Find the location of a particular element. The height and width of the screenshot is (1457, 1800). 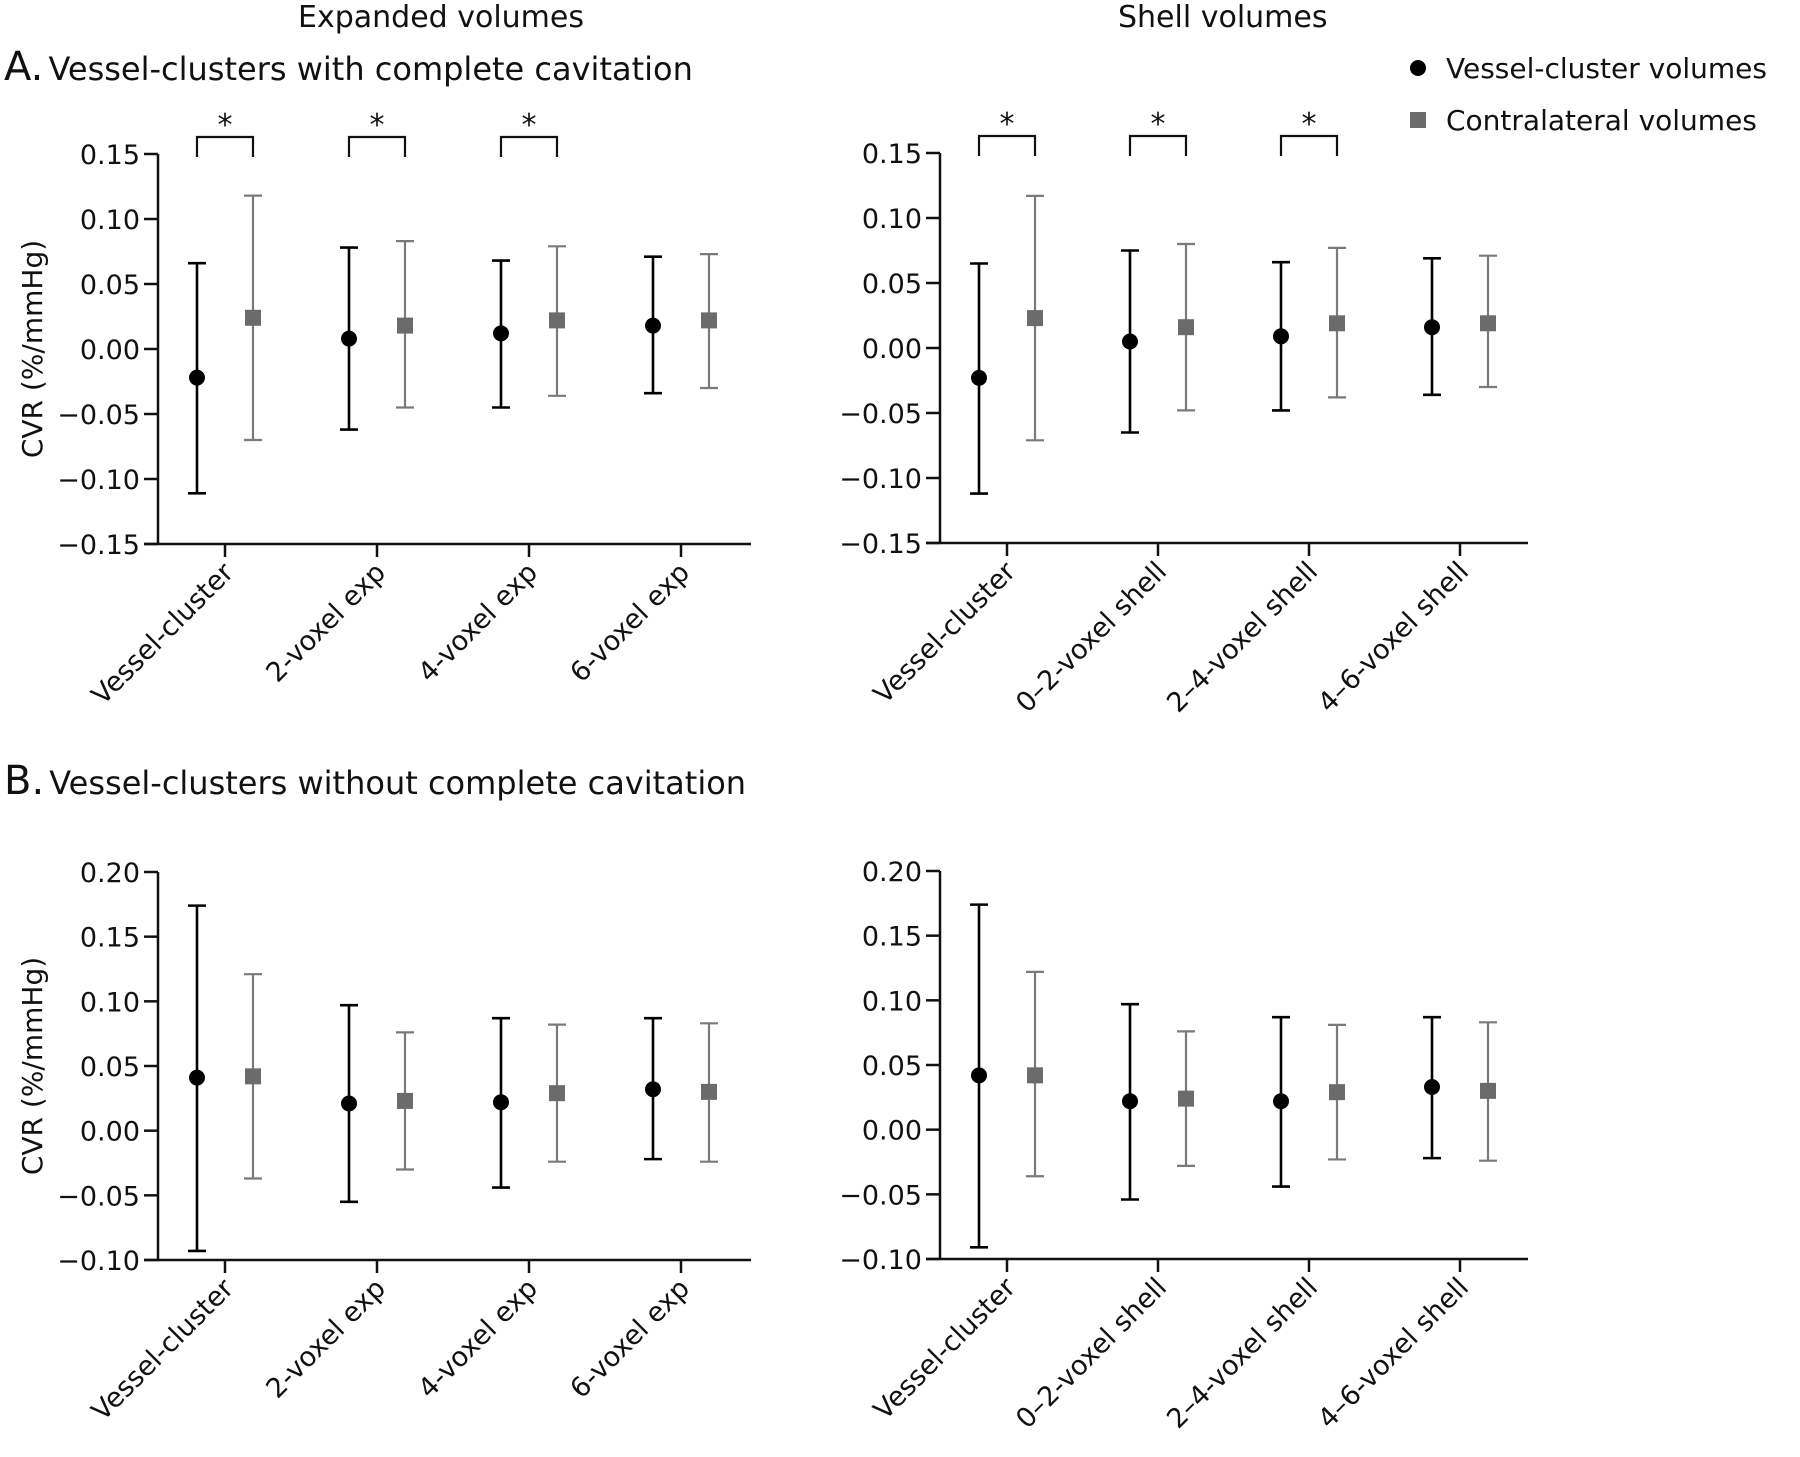

panel-a-title: Vessel-clusters with complete cavitation is located at coordinates (370, 69).